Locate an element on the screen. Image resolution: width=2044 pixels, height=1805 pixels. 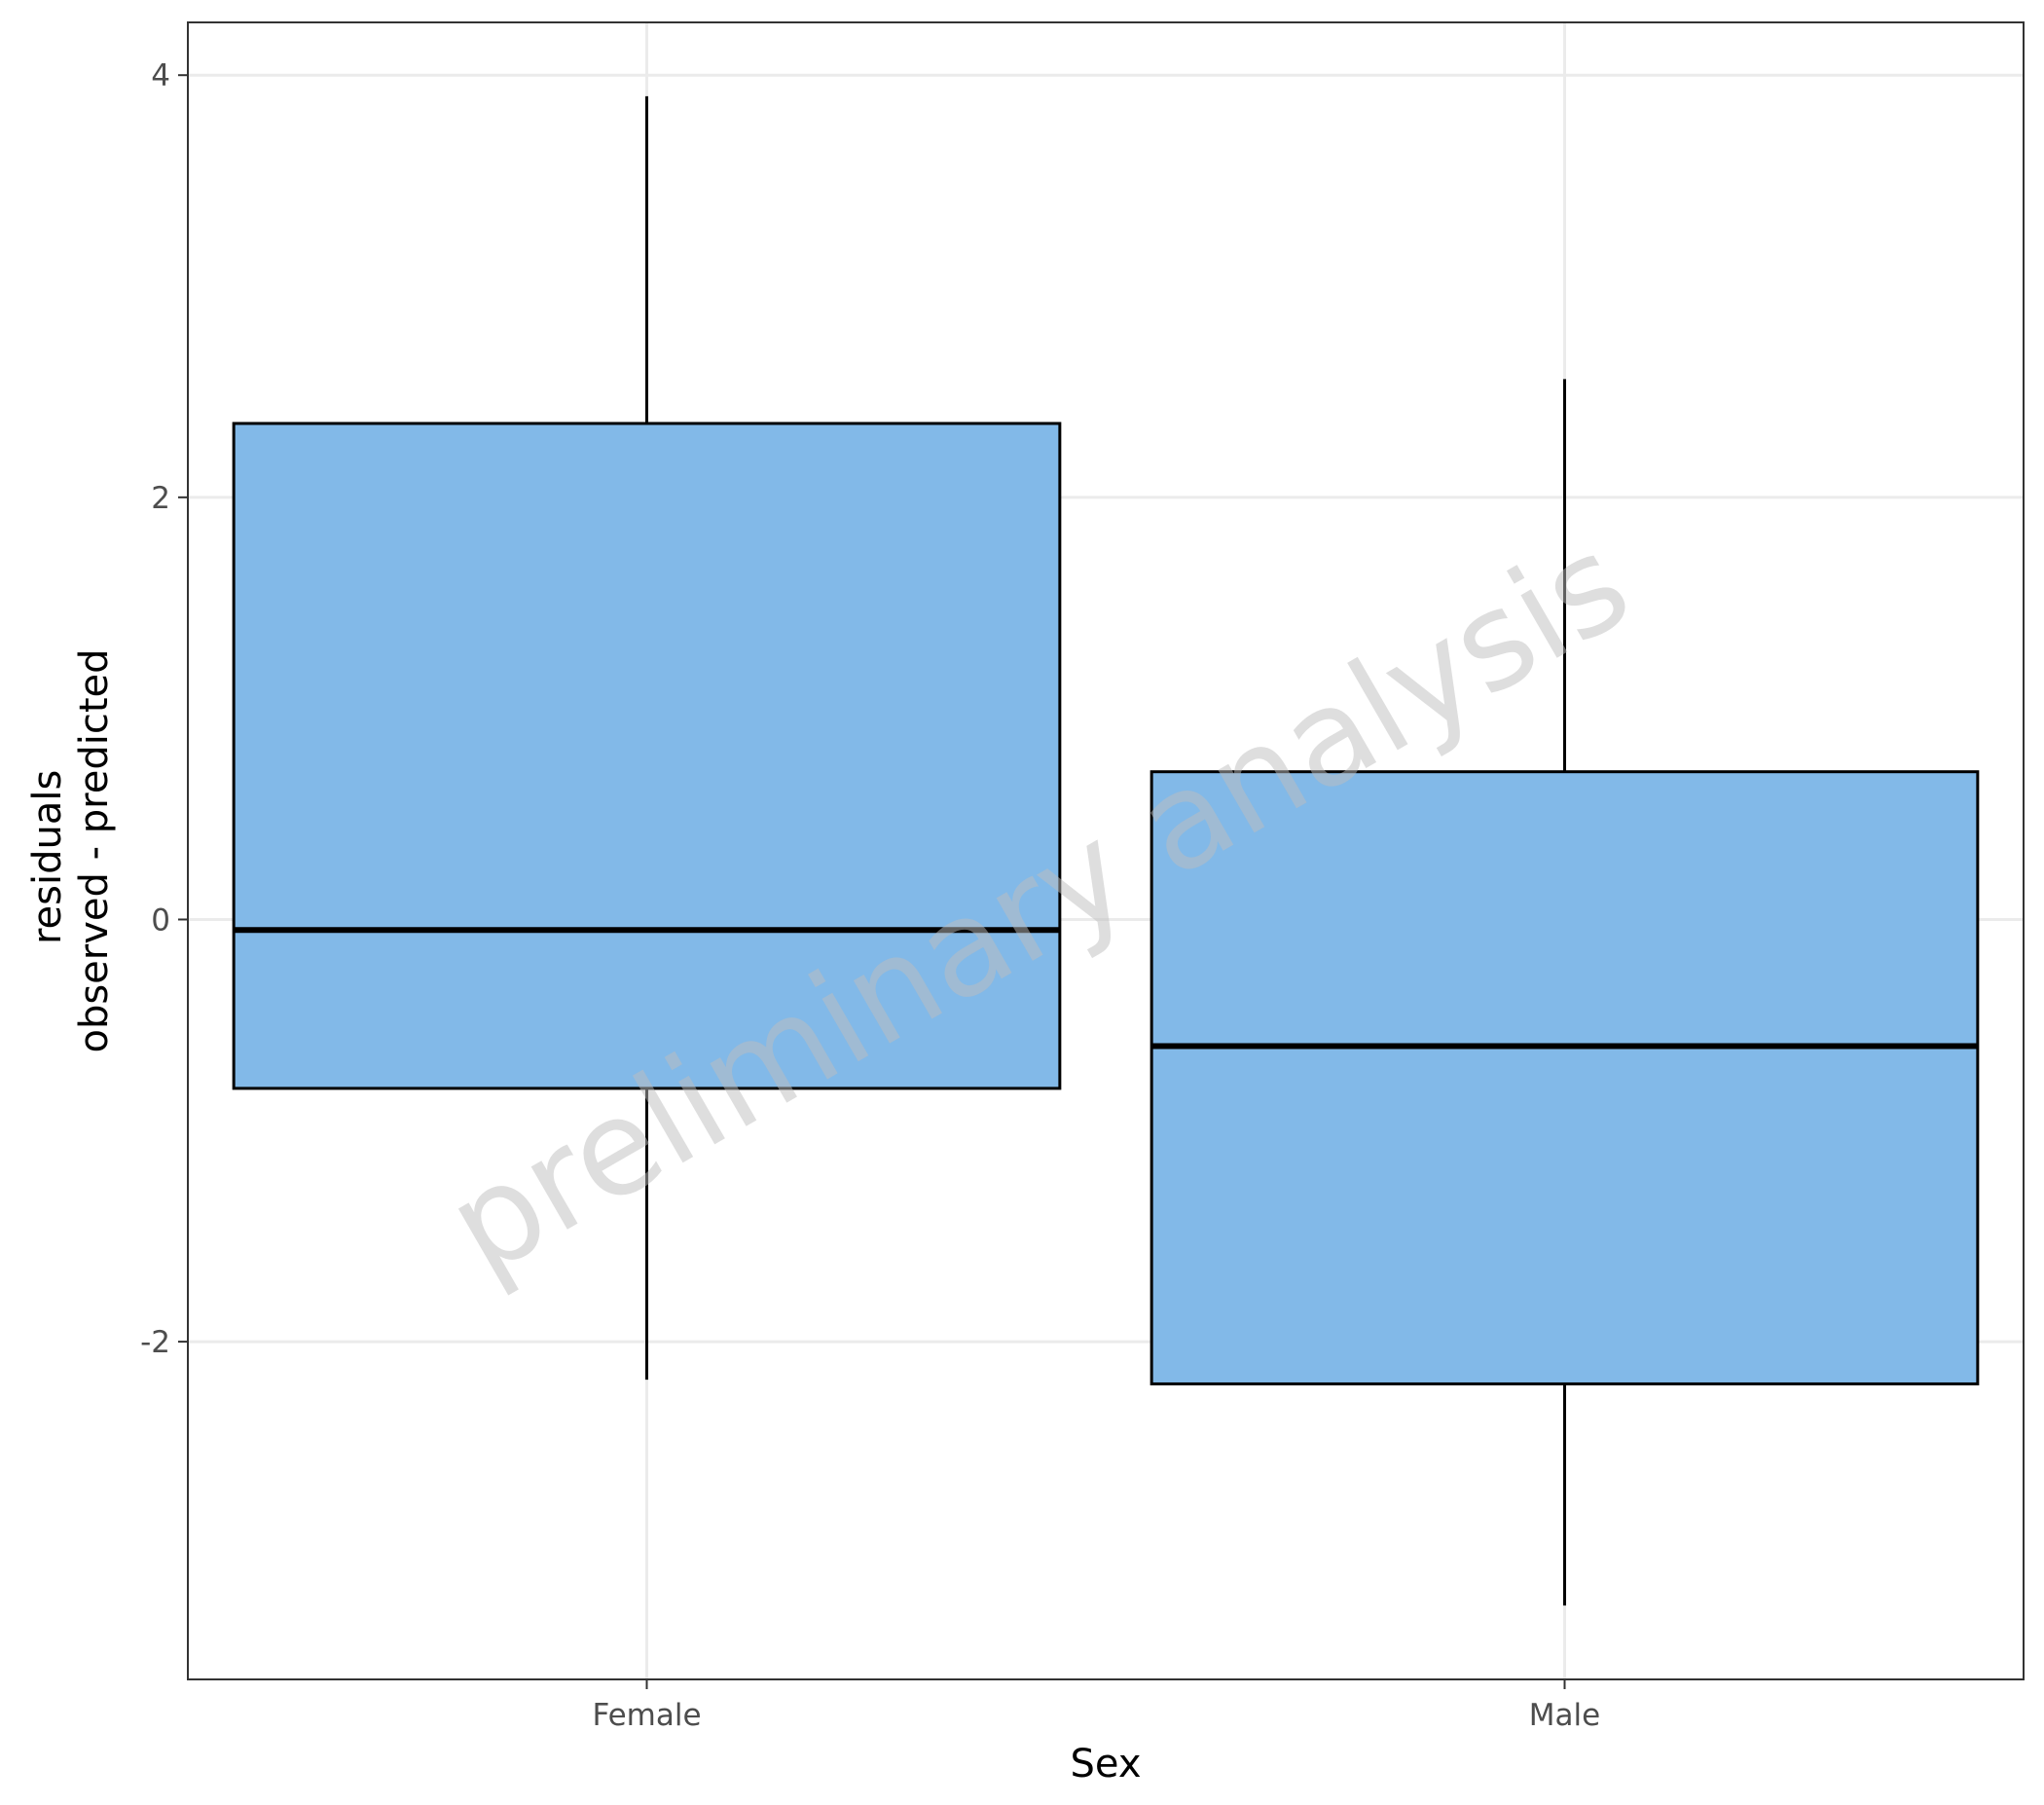
y-tick-label: 4 is located at coordinates (161, 75).